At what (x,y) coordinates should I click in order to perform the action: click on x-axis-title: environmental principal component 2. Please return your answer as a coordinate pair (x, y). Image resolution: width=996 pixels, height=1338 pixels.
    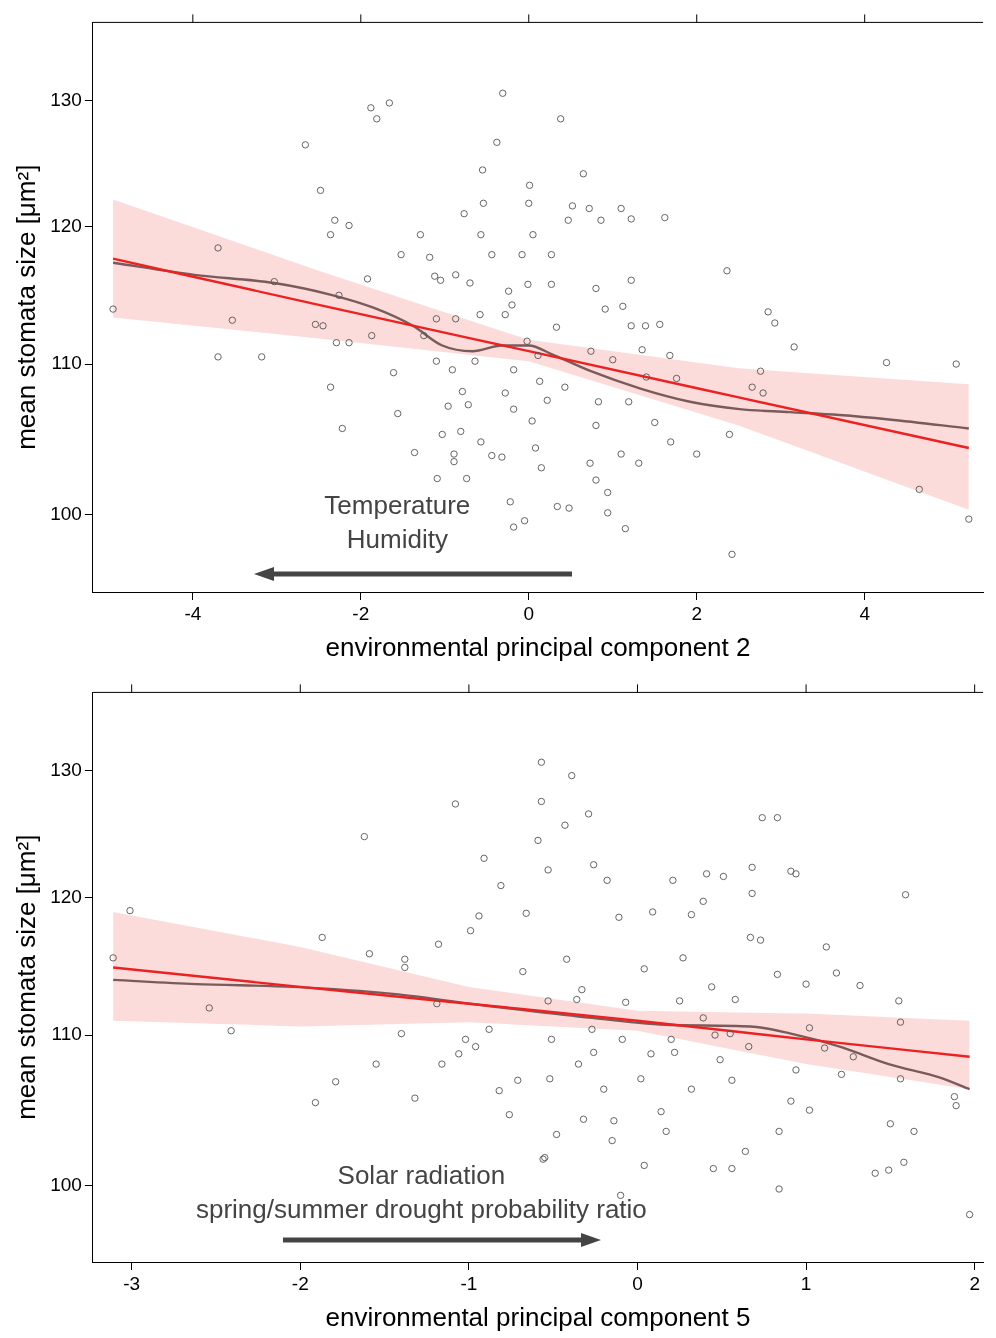
    Looking at the image, I should click on (538, 646).